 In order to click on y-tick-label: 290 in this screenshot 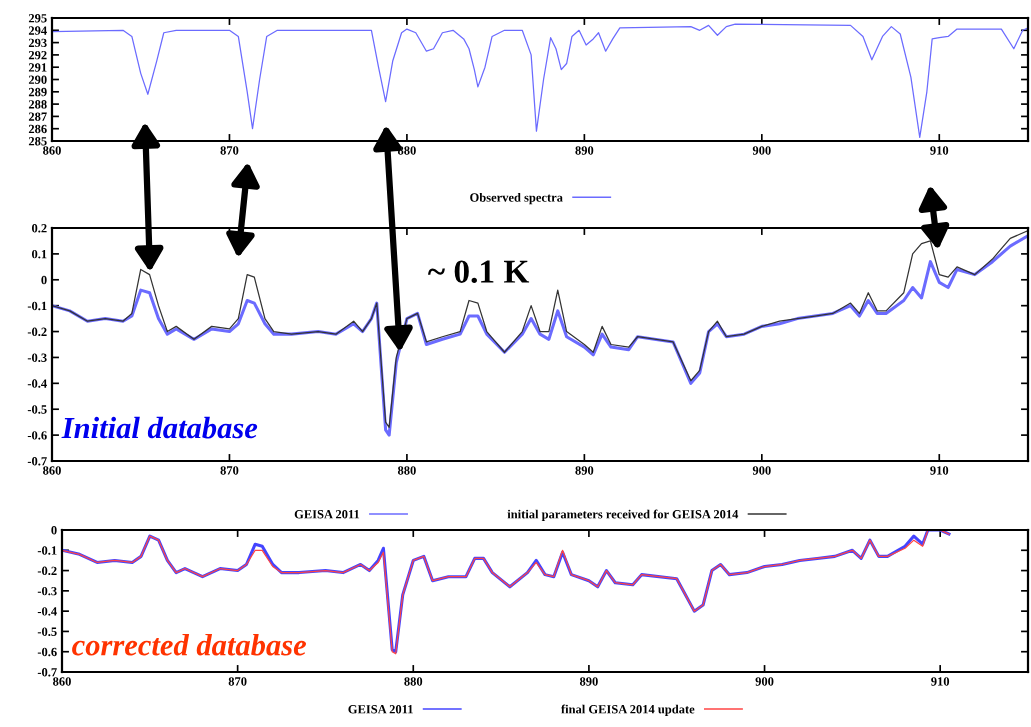, I will do `click(37, 79)`.